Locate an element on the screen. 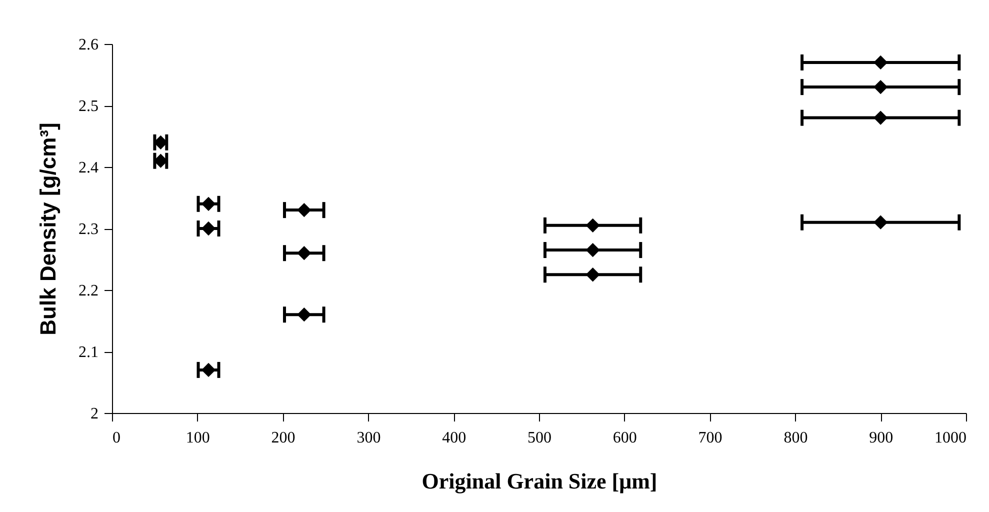 This screenshot has height=512, width=989. x-tick-label: 300 is located at coordinates (368, 438).